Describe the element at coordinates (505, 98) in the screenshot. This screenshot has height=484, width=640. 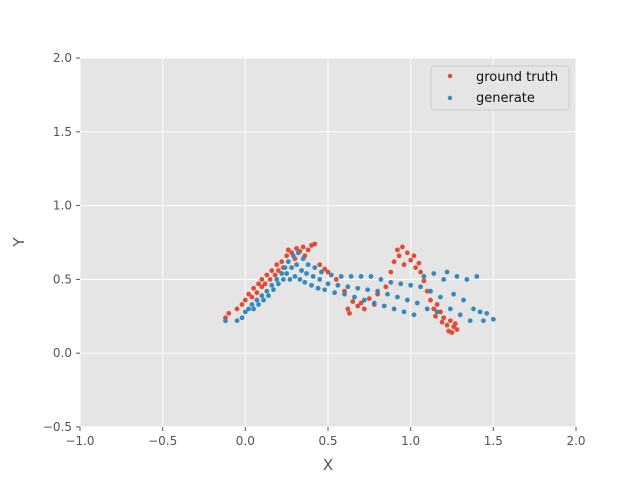
I see `legend-label-generate: generate` at that location.